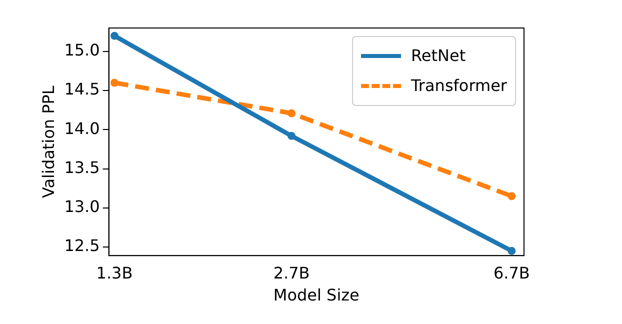 This screenshot has width=622, height=324. What do you see at coordinates (291, 272) in the screenshot?
I see `x-tick-label: 2.7B` at bounding box center [291, 272].